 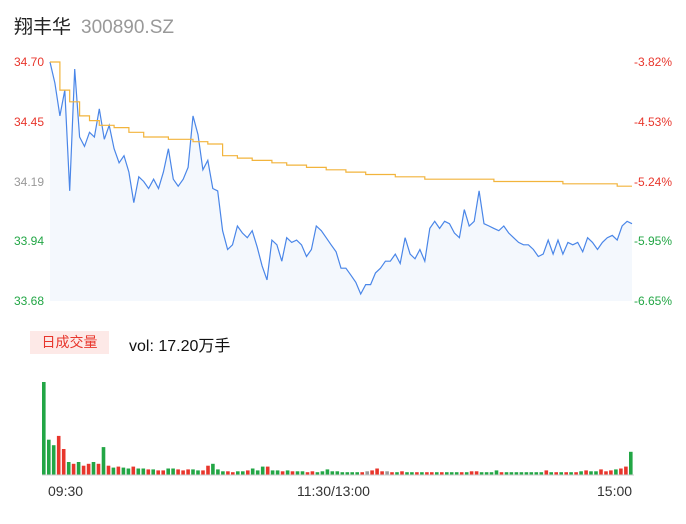 What do you see at coordinates (180, 346) in the screenshot?
I see `volume-label: vol: 17.20万手` at bounding box center [180, 346].